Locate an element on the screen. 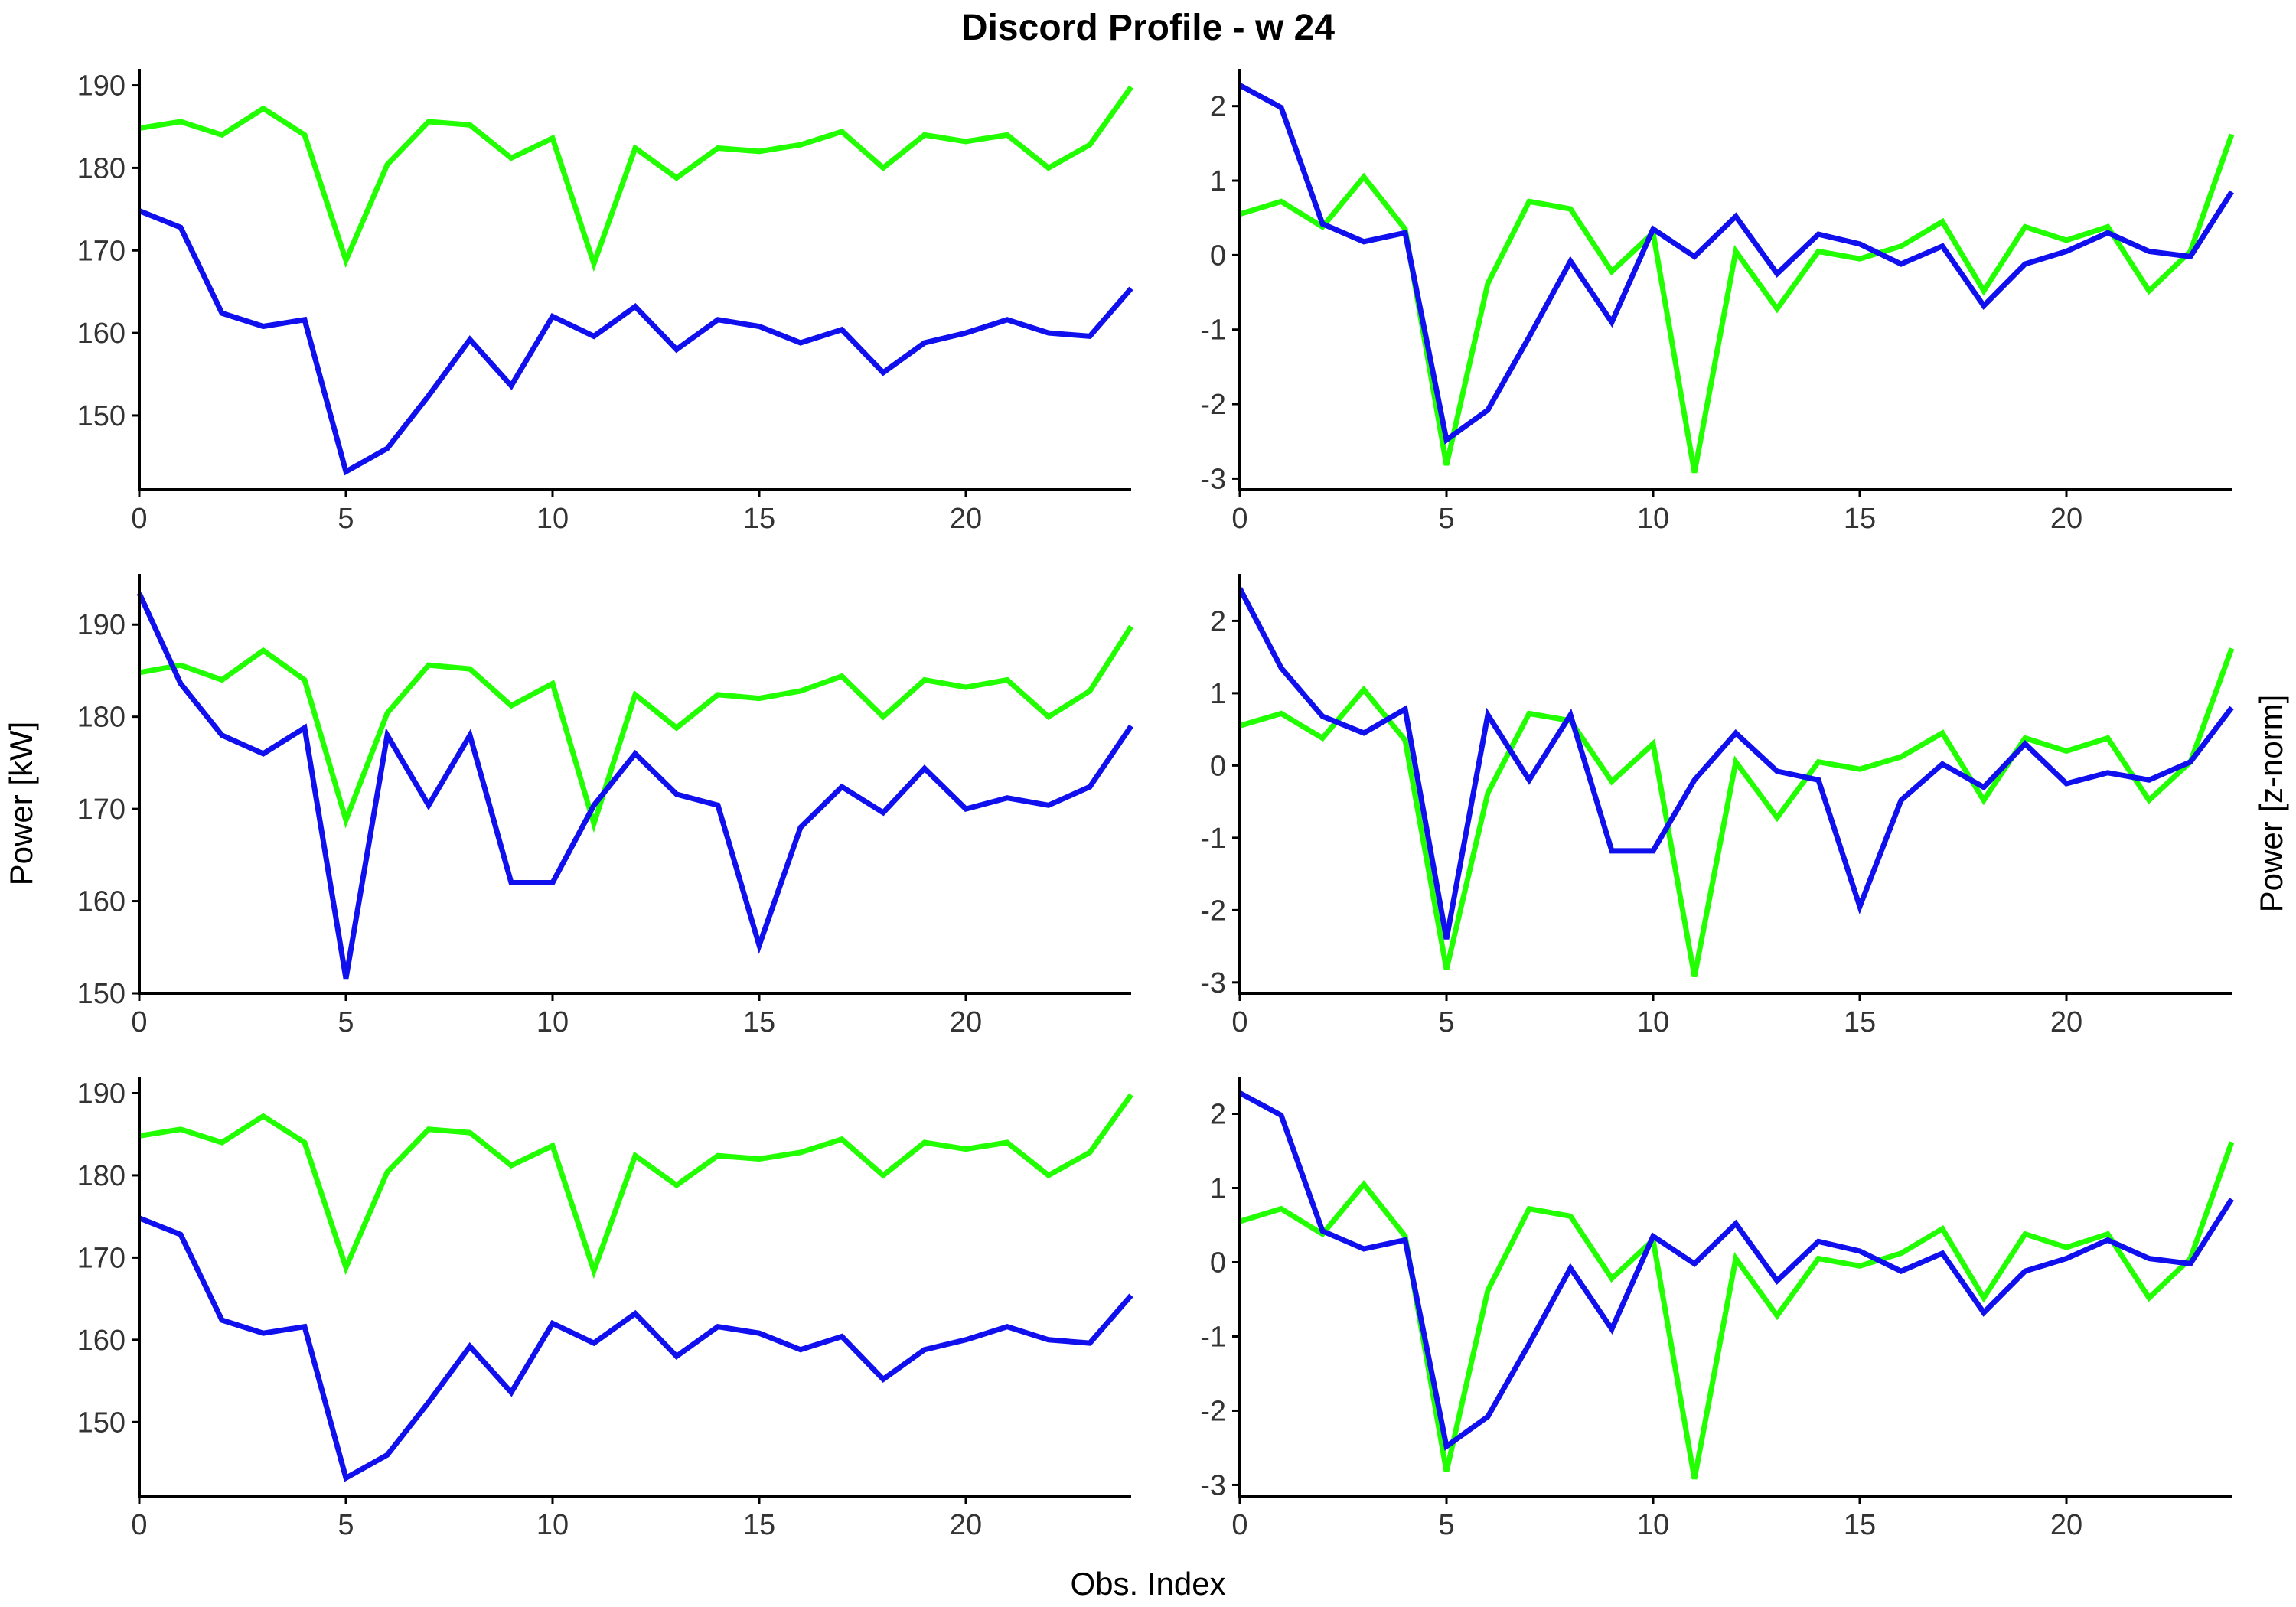  panel-row2-left: 0 5 10 15 20 150 160 170 180 190 is located at coordinates (605, 806).